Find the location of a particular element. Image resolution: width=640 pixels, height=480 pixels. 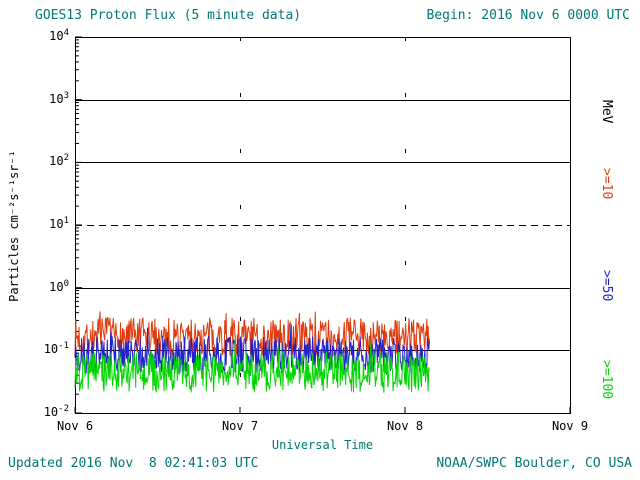

y-tick-label: 10³ is located at coordinates (59, 98).